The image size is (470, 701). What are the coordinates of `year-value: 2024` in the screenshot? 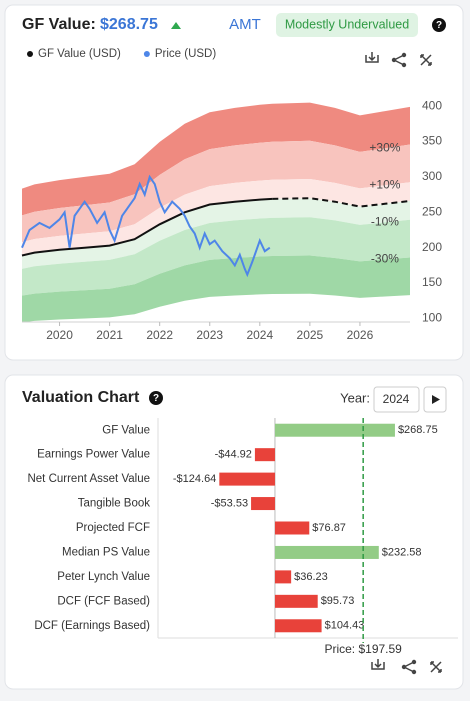 It's located at (396, 399).